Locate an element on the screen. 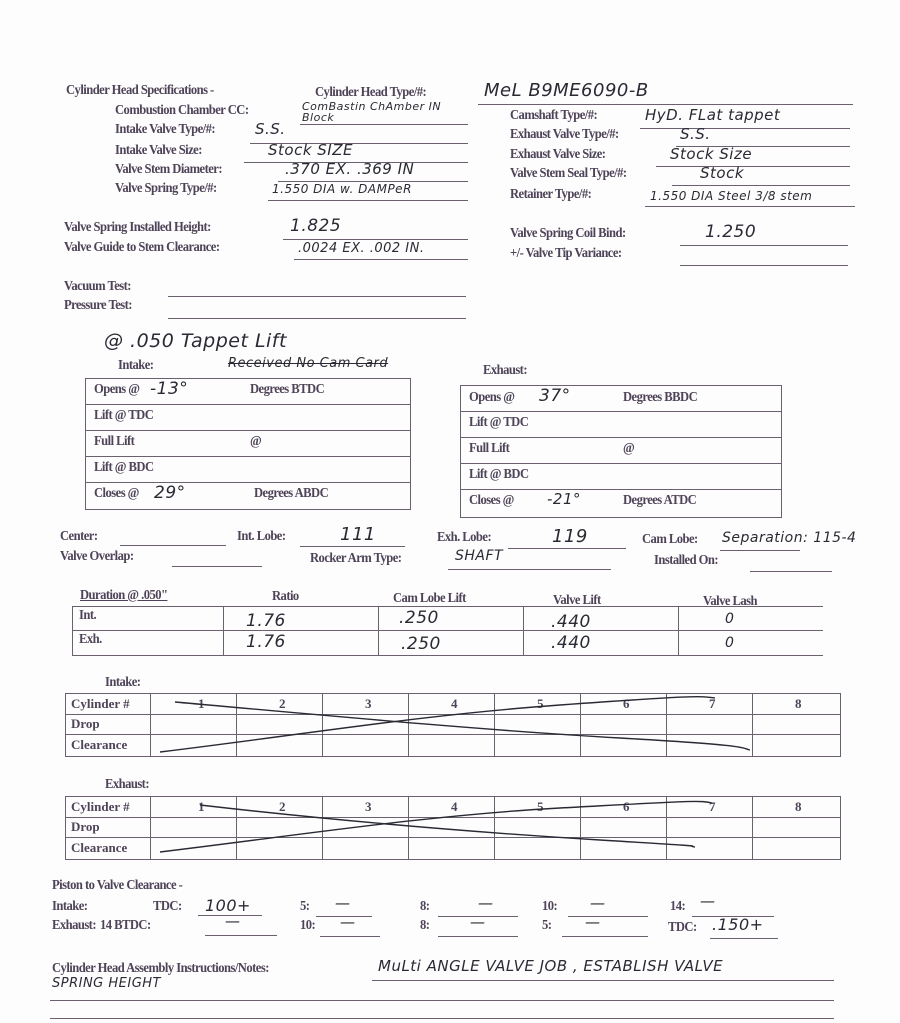  intake-heading: Intake: is located at coordinates (136, 365).